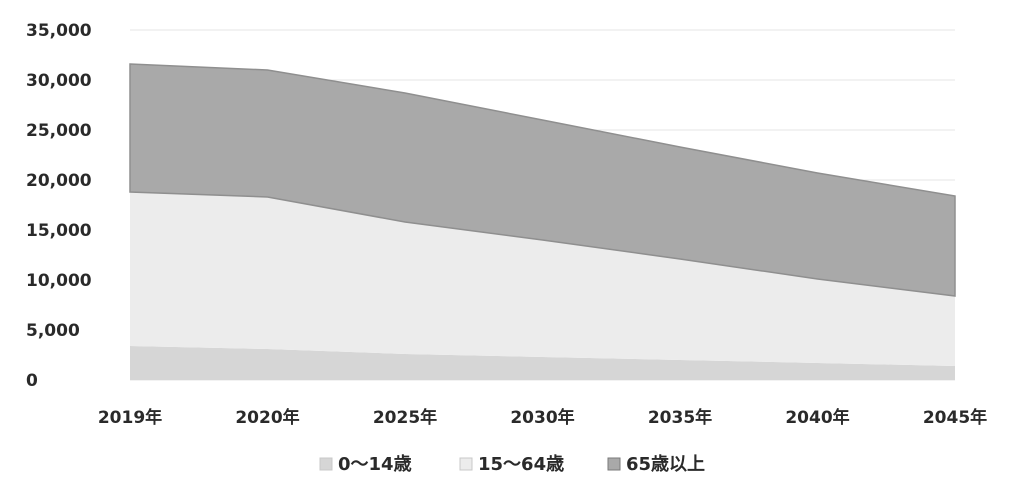 The image size is (1012, 501). What do you see at coordinates (521, 464) in the screenshot?
I see `legend-label: 15～64歳` at bounding box center [521, 464].